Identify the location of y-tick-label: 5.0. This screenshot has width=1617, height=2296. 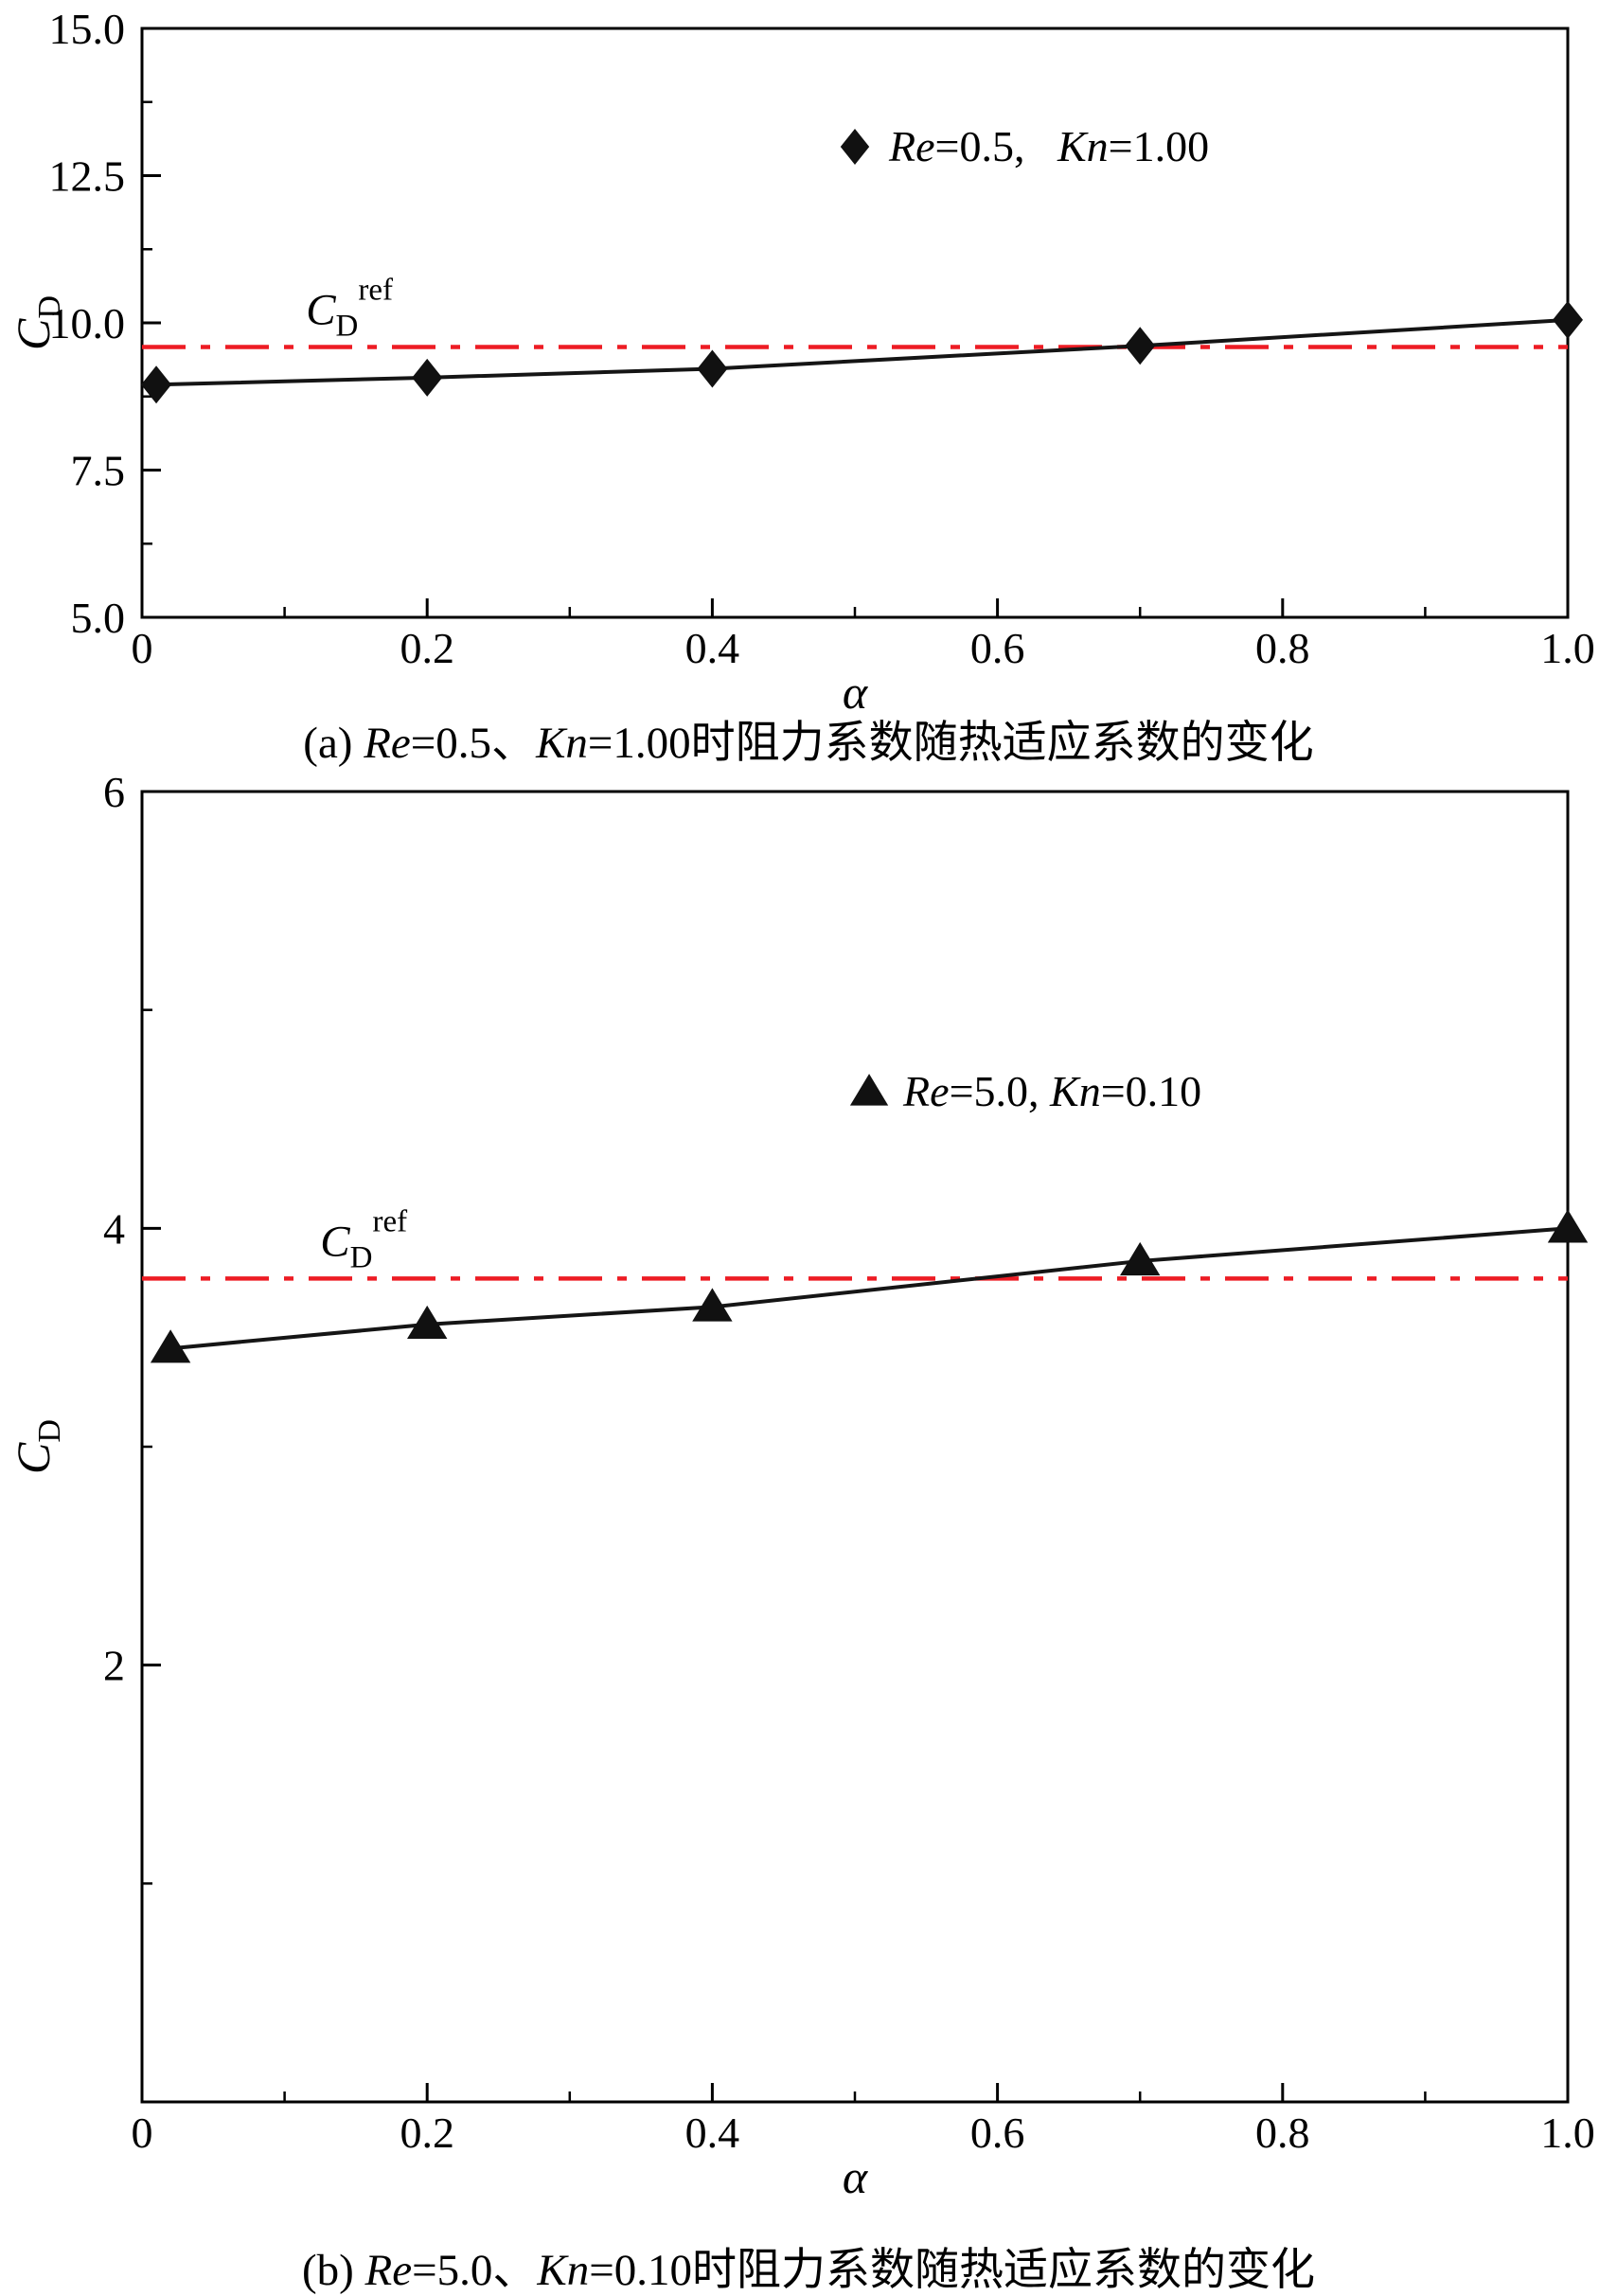
(98, 618).